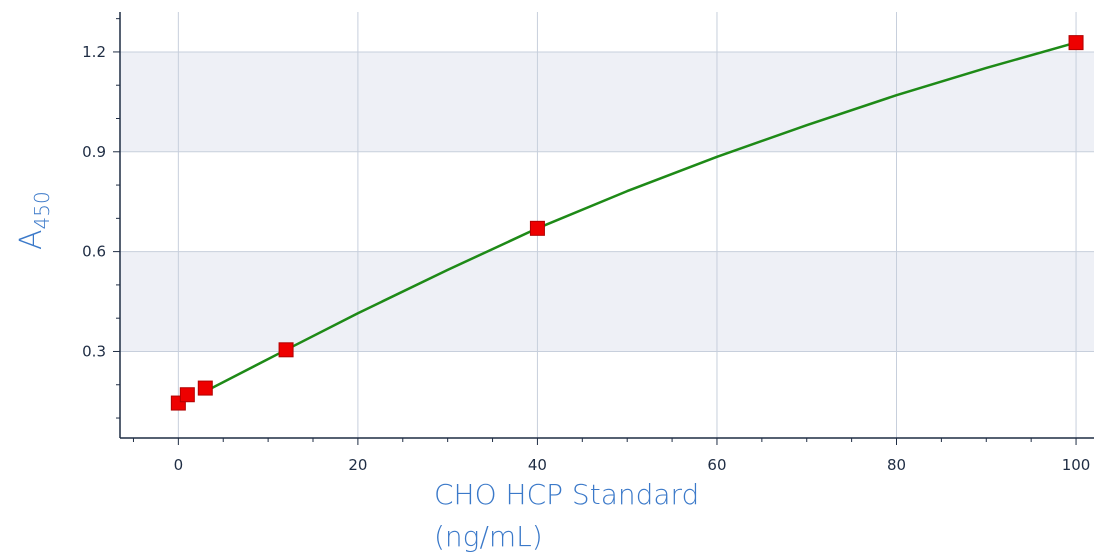  What do you see at coordinates (94, 152) in the screenshot?
I see `y-tick-label: 0.9` at bounding box center [94, 152].